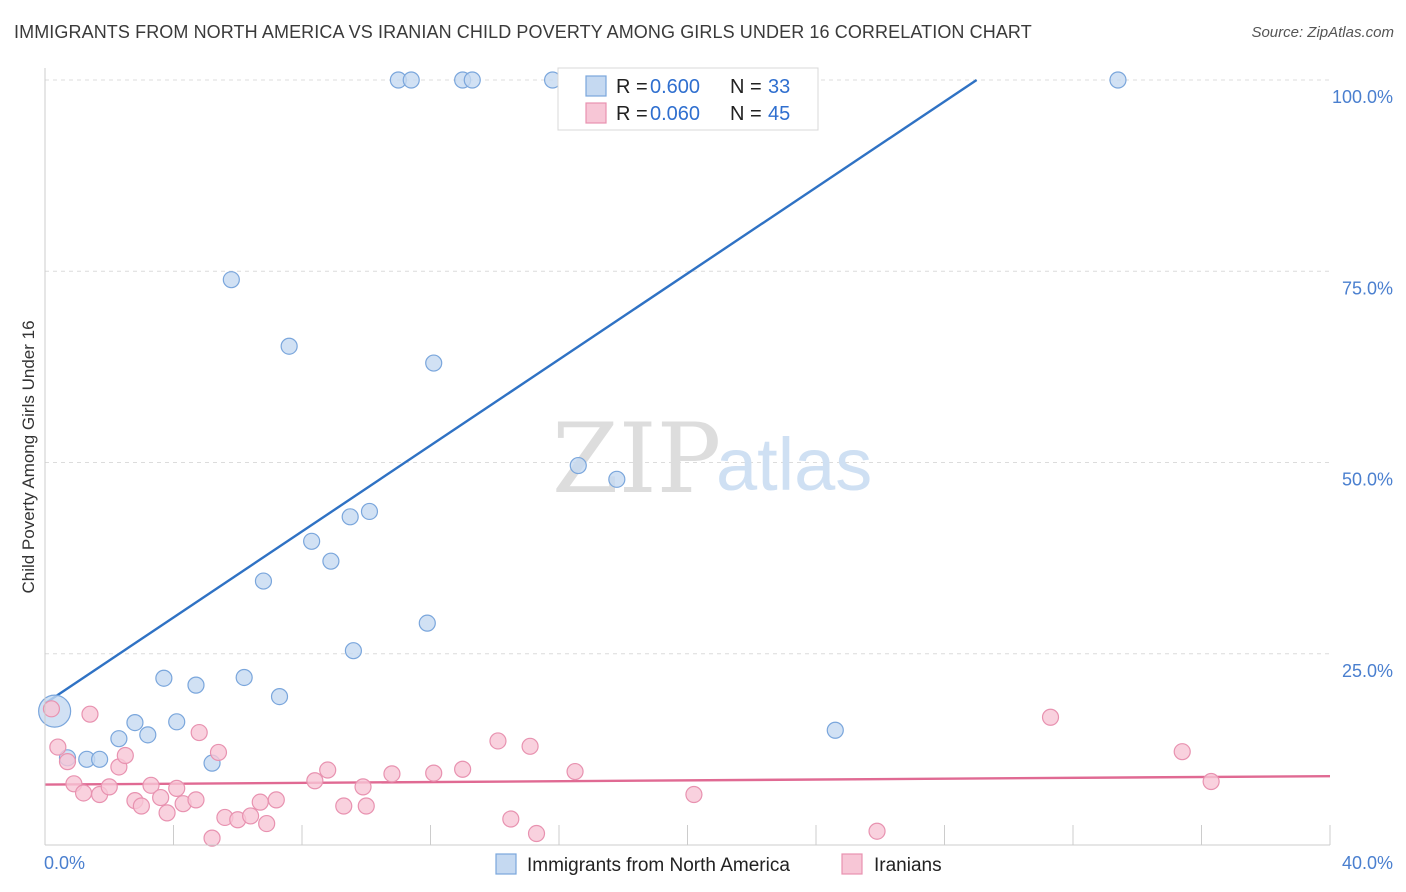 Image resolution: width=1406 pixels, height=892 pixels. What do you see at coordinates (908, 865) in the screenshot?
I see `series-legend-label-iranians: Iranians` at bounding box center [908, 865].